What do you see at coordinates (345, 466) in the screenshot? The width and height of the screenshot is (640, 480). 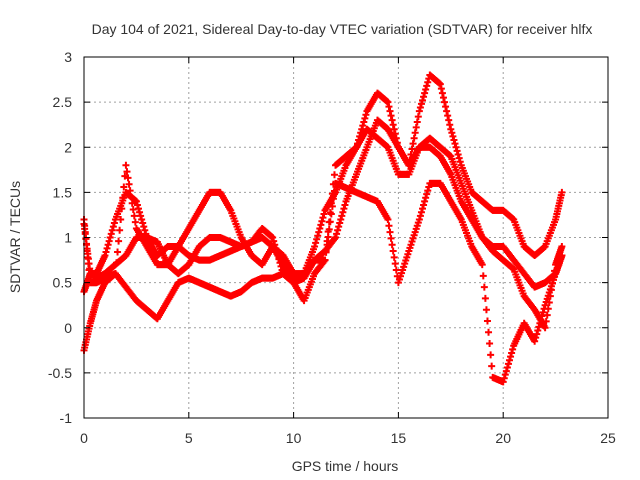 I see `x-axis-title: GPS time / hours` at bounding box center [345, 466].